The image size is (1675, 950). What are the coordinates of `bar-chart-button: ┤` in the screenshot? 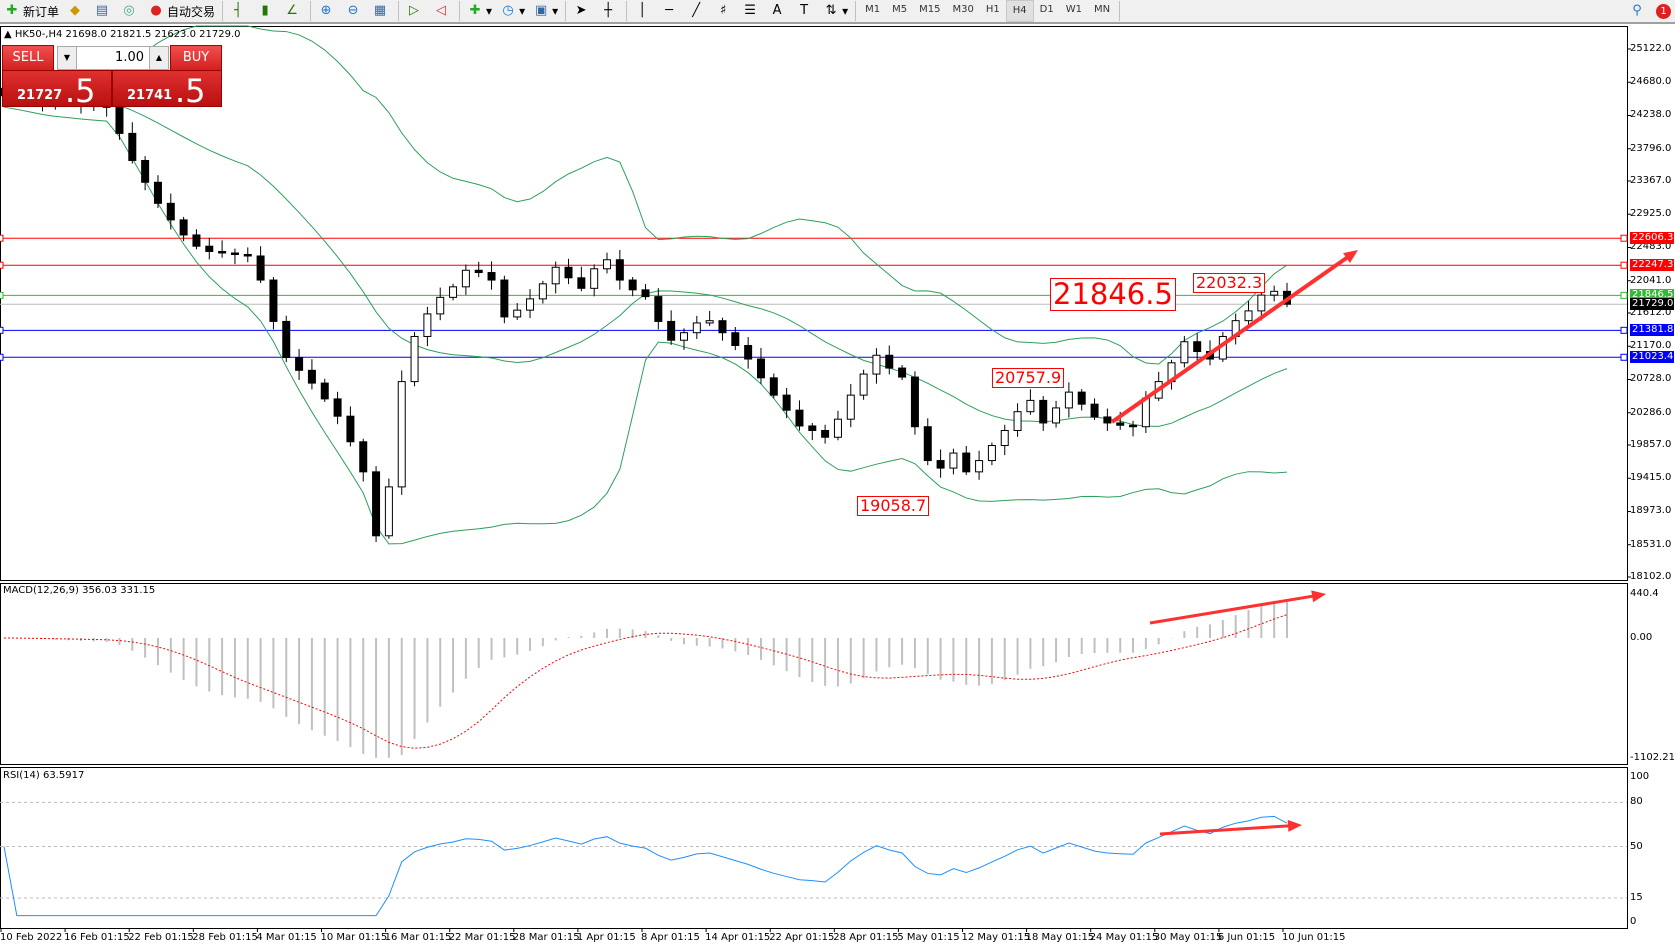 It's located at (239, 11).